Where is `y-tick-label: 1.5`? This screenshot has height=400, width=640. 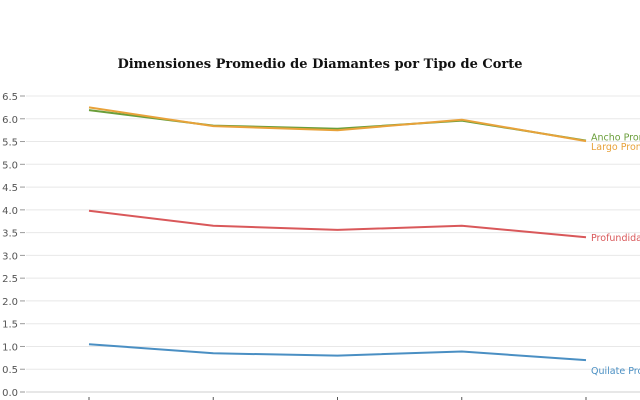 y-tick-label: 1.5 is located at coordinates (10, 325).